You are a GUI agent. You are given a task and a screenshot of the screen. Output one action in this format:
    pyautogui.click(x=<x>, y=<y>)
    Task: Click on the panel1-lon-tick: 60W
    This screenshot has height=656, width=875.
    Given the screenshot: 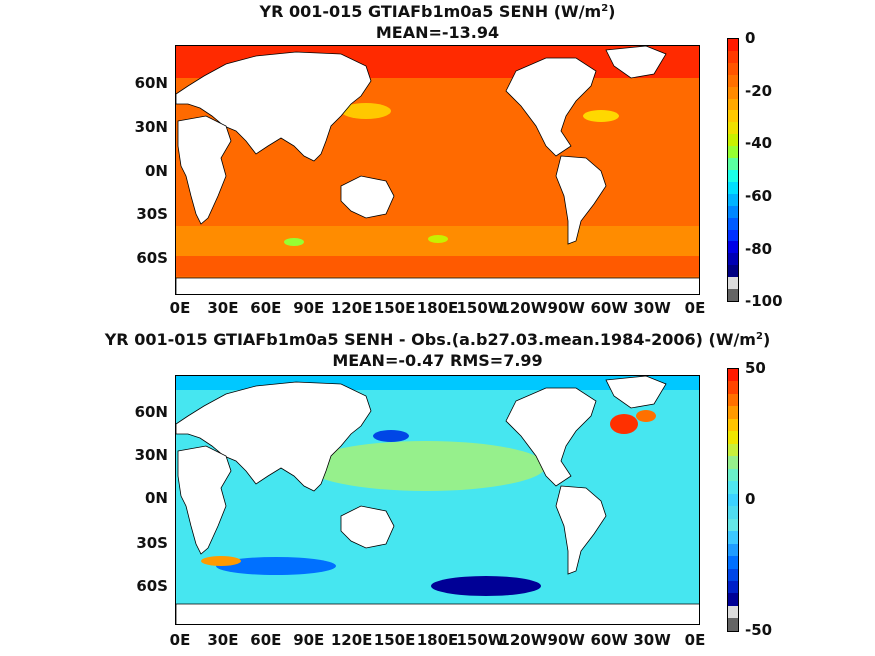 What is the action you would take?
    pyautogui.click(x=609, y=308)
    